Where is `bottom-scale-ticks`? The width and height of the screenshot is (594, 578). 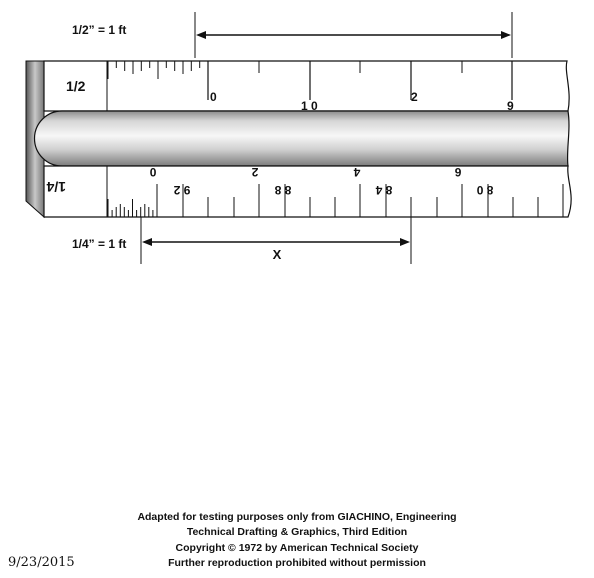
bottom-scale-ticks is located at coordinates (335, 200).